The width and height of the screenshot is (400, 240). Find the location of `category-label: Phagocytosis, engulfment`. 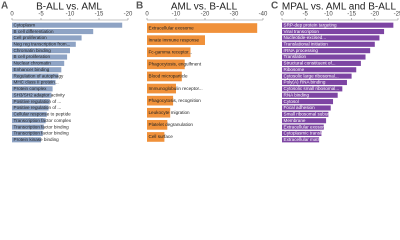

category-label: Phagocytosis, engulfment is located at coordinates (175, 64).